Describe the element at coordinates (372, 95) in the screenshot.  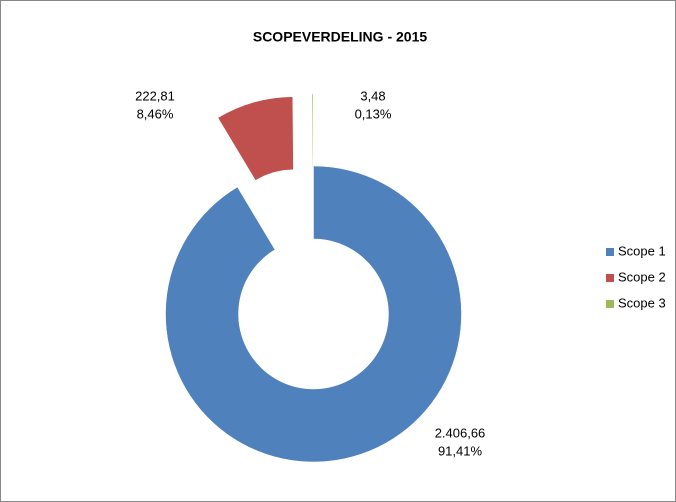
I see `value-label: 3,48` at that location.